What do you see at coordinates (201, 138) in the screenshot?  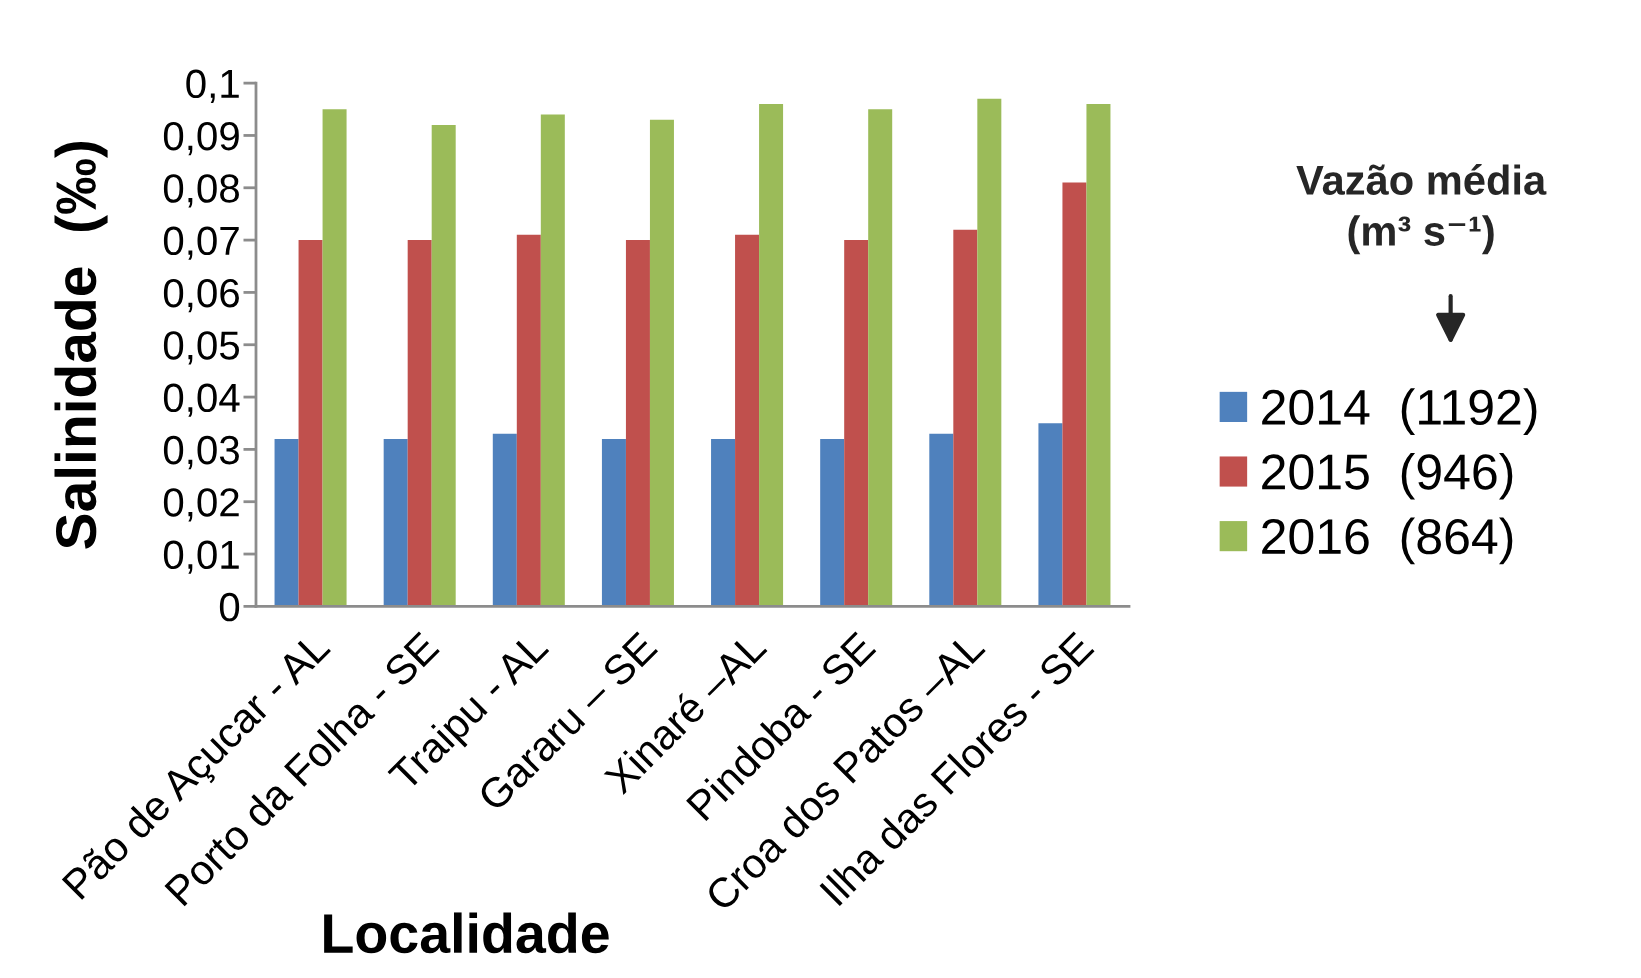 I see `y-tick-label: 0,09` at bounding box center [201, 138].